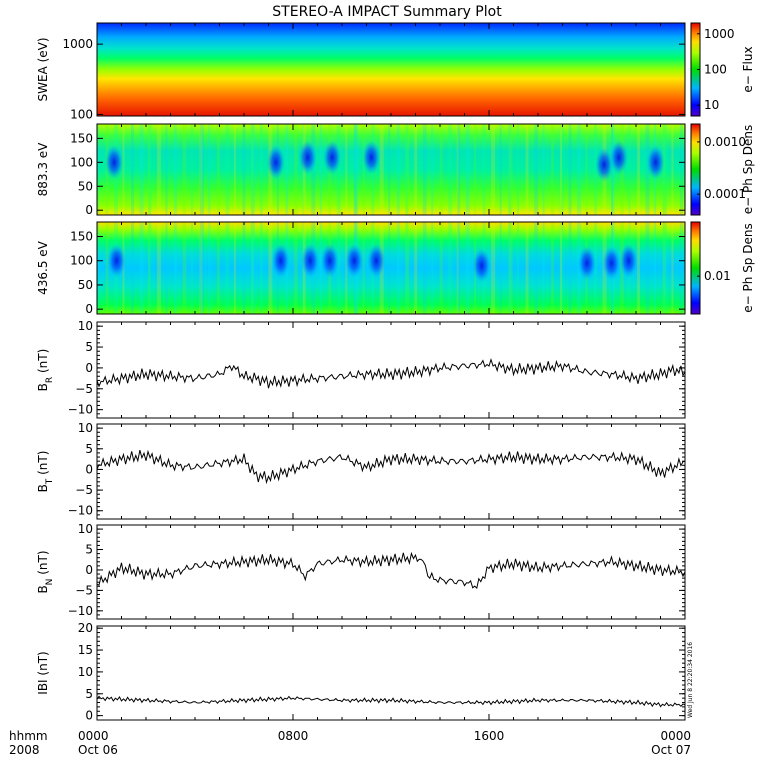 This screenshot has height=780, width=780. Describe the element at coordinates (81, 261) in the screenshot. I see `pad436-ytick-label: 100` at that location.